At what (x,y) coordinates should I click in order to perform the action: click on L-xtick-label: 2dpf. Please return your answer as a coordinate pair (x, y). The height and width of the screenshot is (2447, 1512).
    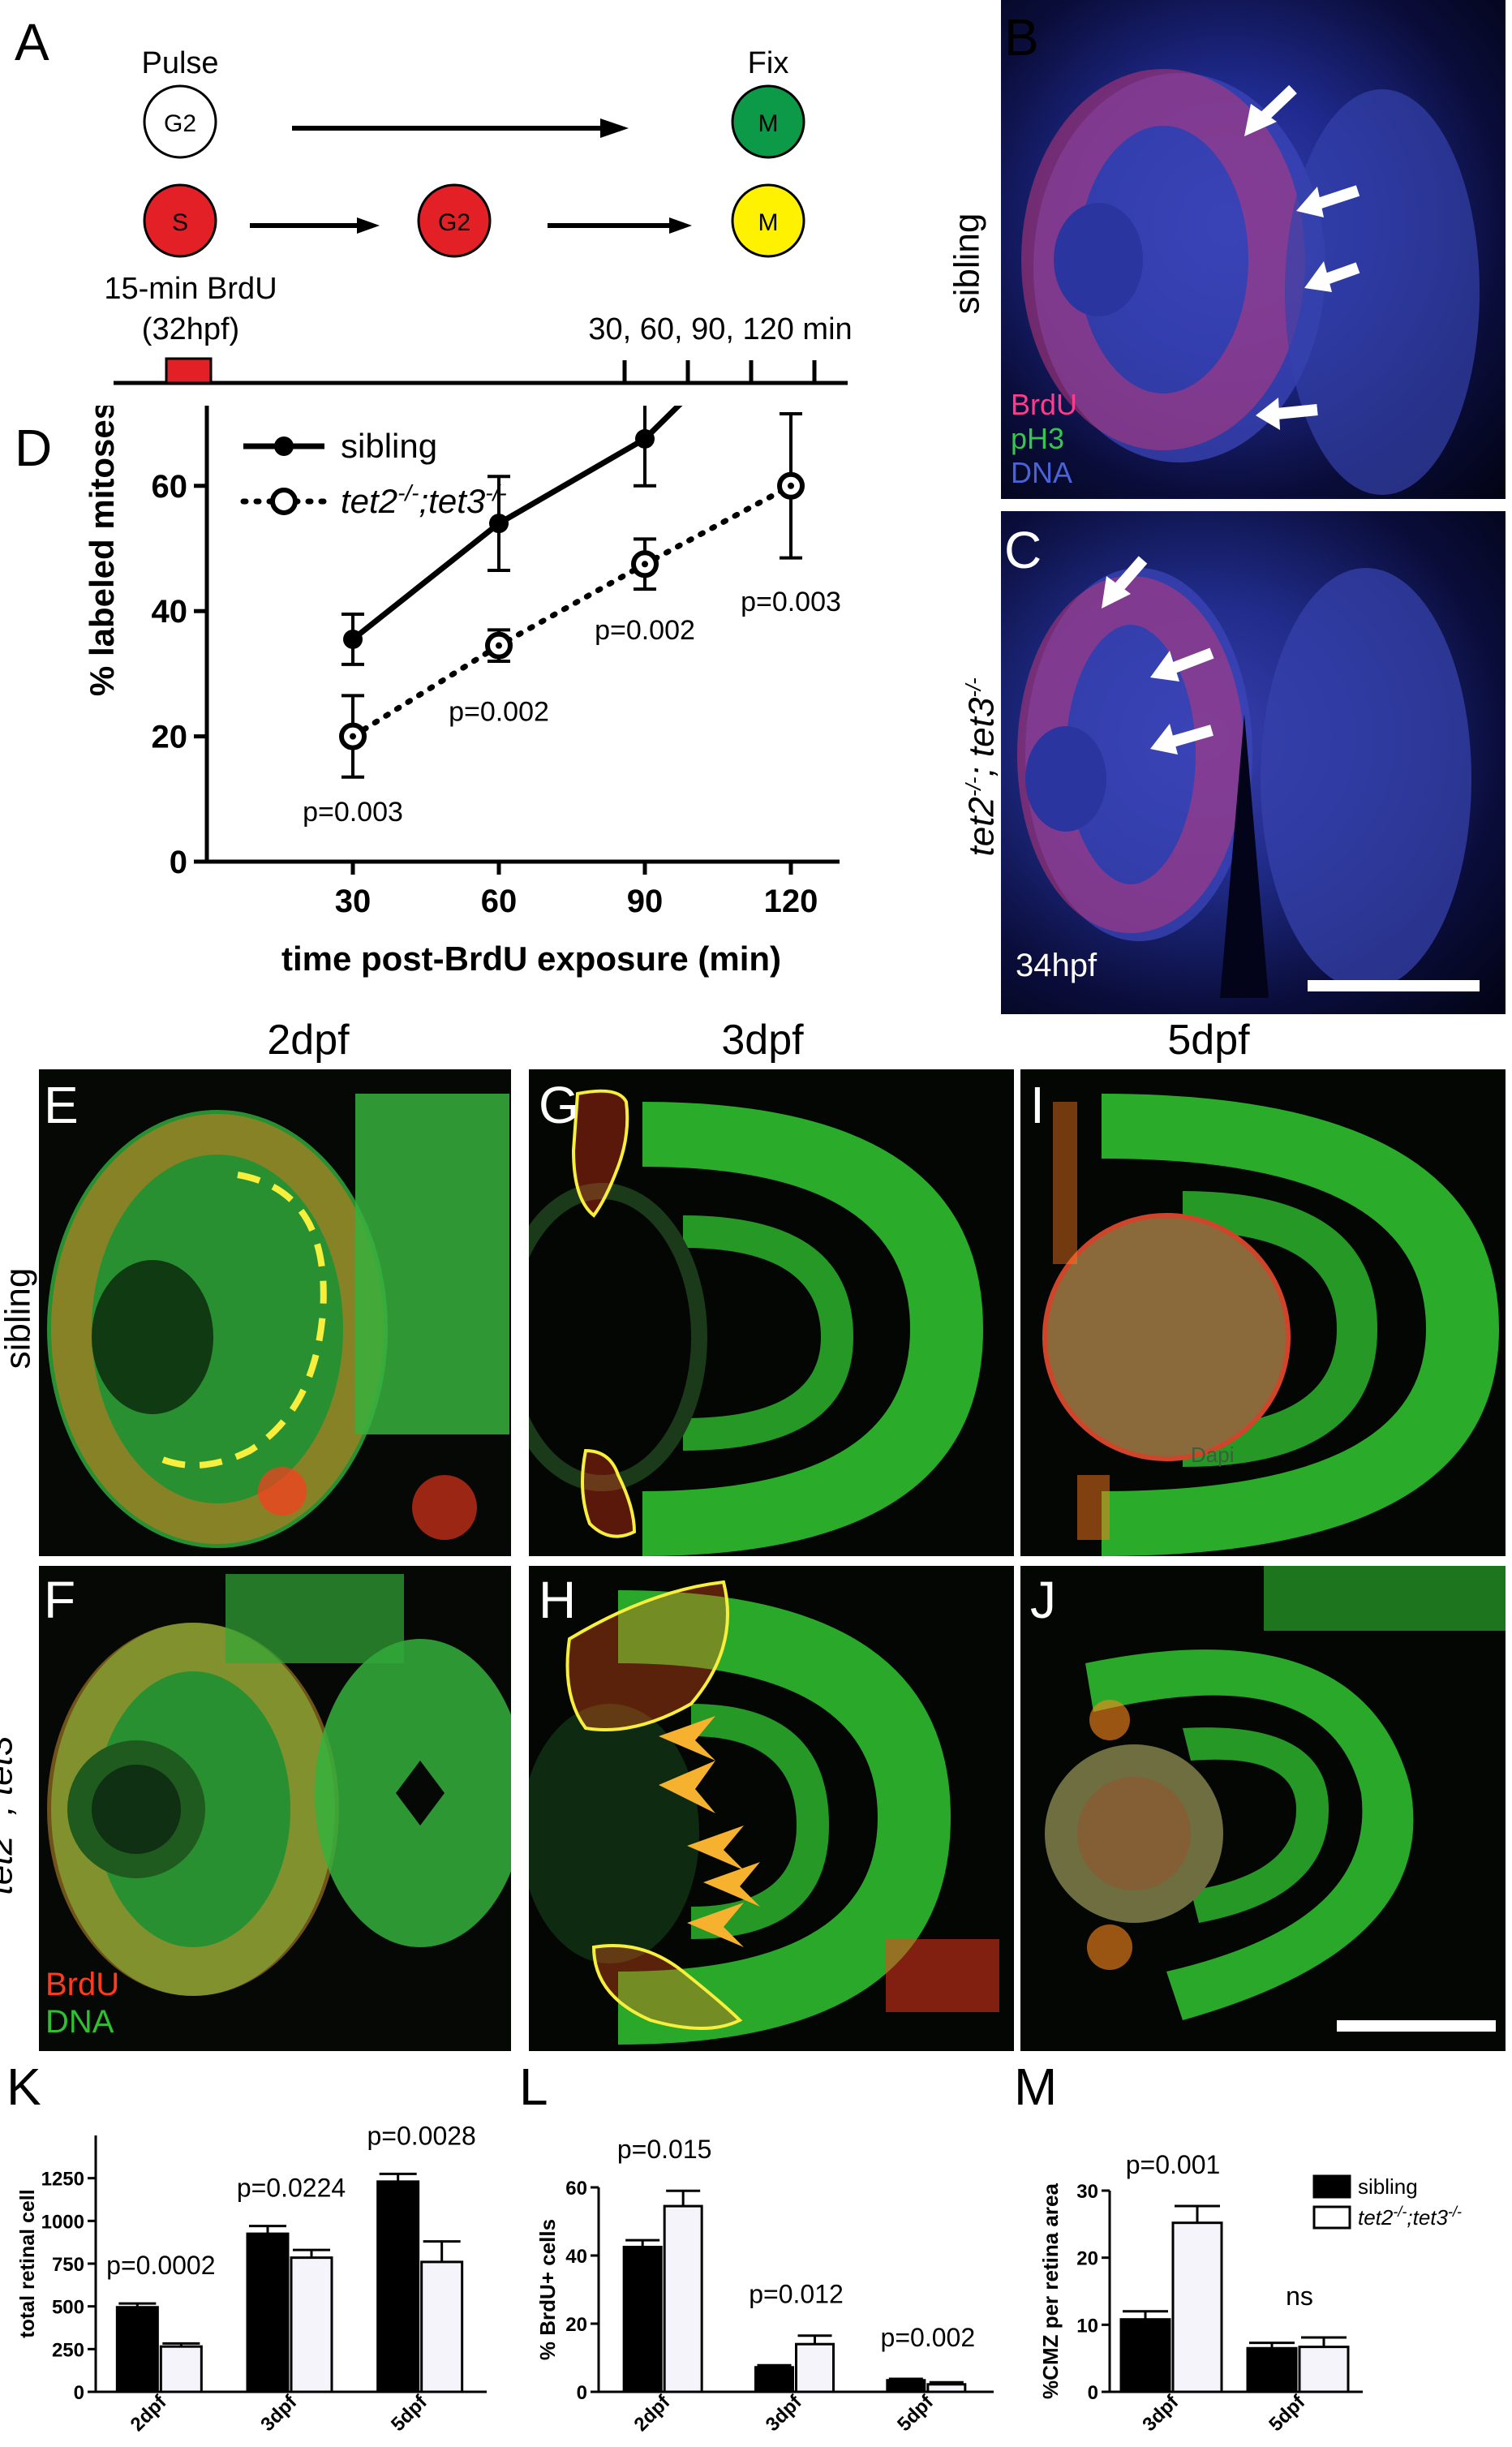
    Looking at the image, I should click on (652, 2413).